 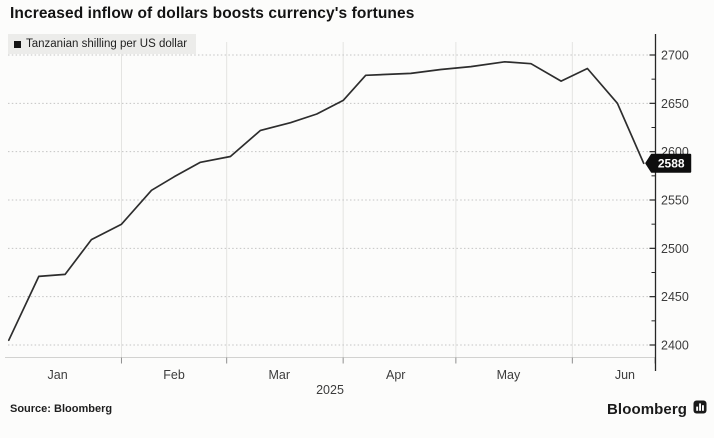 I want to click on y-tick-label: 2400, so click(x=675, y=346).